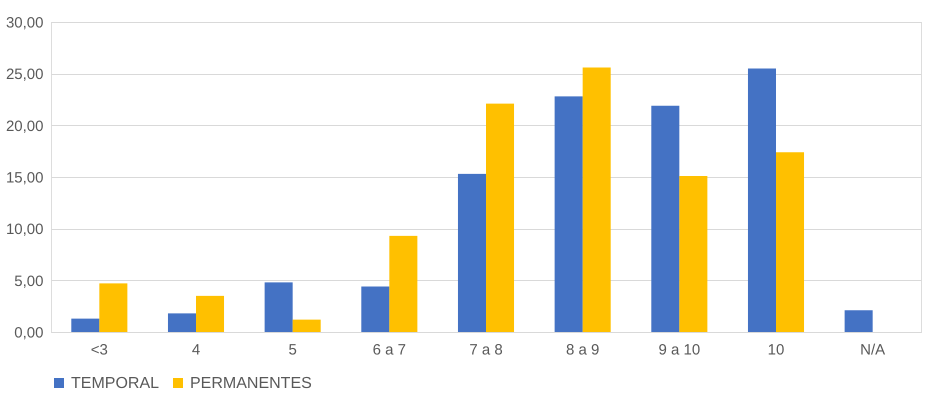 The height and width of the screenshot is (407, 950). What do you see at coordinates (389, 350) in the screenshot?
I see `x-tick-label: 6 a 7` at bounding box center [389, 350].